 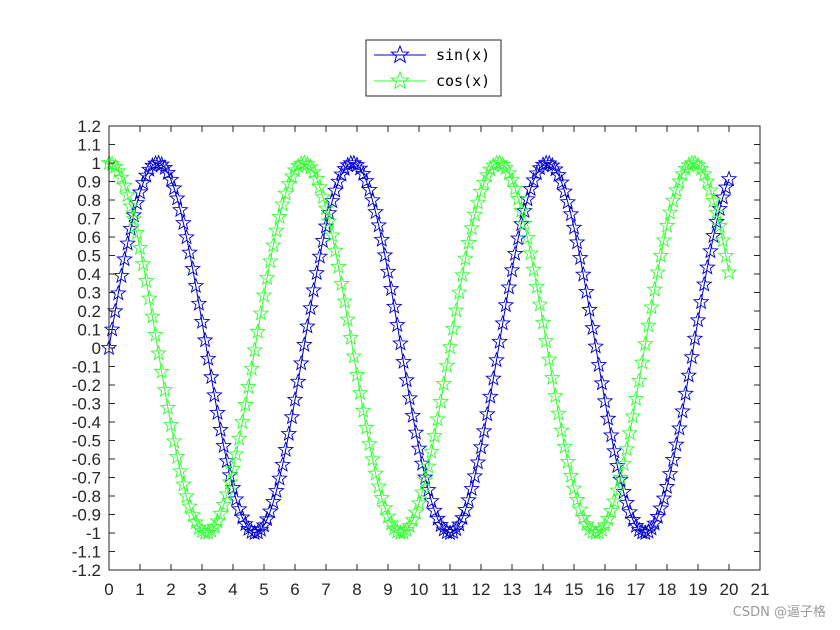 I want to click on y-tick-label: -0.6, so click(x=86, y=459).